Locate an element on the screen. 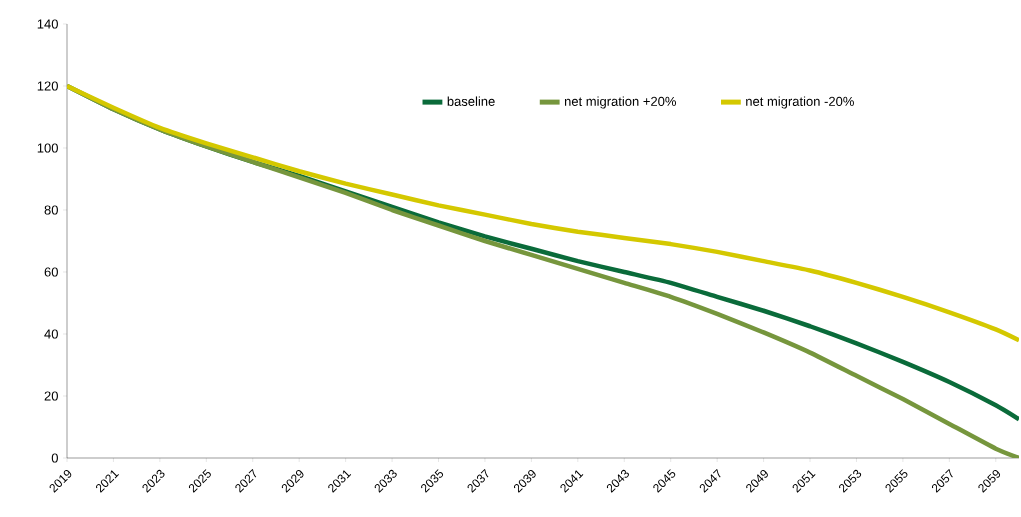 The height and width of the screenshot is (517, 1021). y-tick-label: 60 is located at coordinates (51, 272).